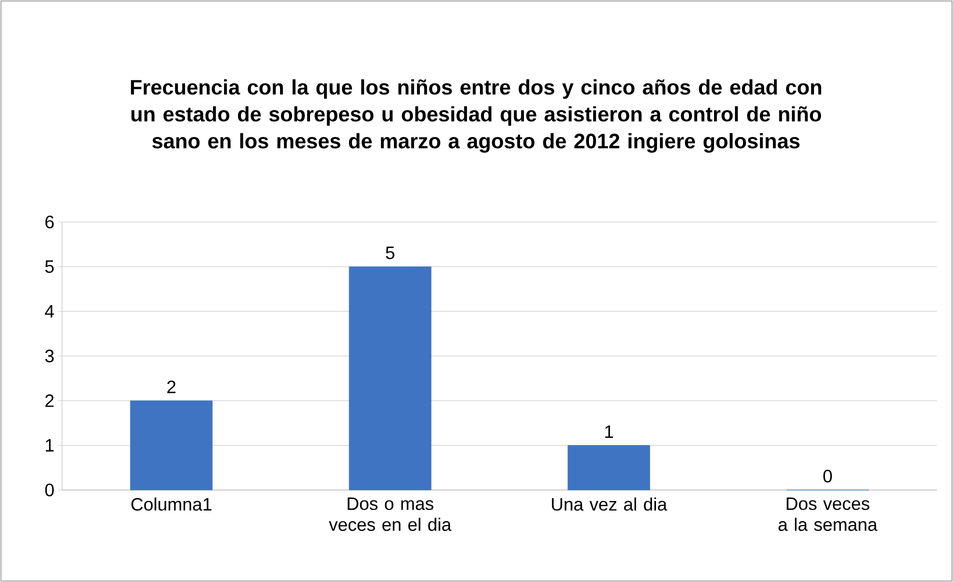 This screenshot has width=953, height=582. What do you see at coordinates (171, 387) in the screenshot?
I see `data-label: 2` at bounding box center [171, 387].